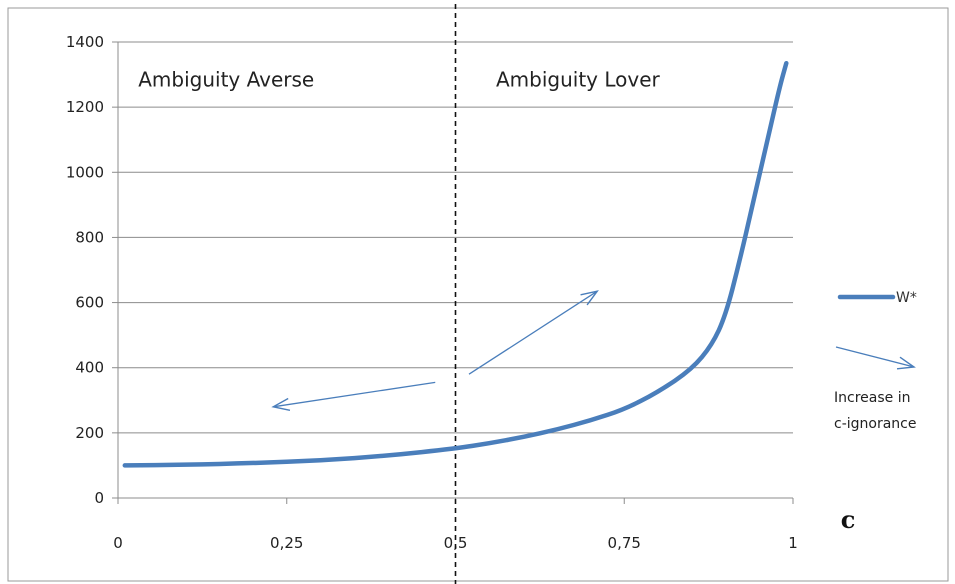 Image resolution: width=955 pixels, height=584 pixels. What do you see at coordinates (872, 398) in the screenshot?
I see `legend-note-line1: Increase in` at bounding box center [872, 398].